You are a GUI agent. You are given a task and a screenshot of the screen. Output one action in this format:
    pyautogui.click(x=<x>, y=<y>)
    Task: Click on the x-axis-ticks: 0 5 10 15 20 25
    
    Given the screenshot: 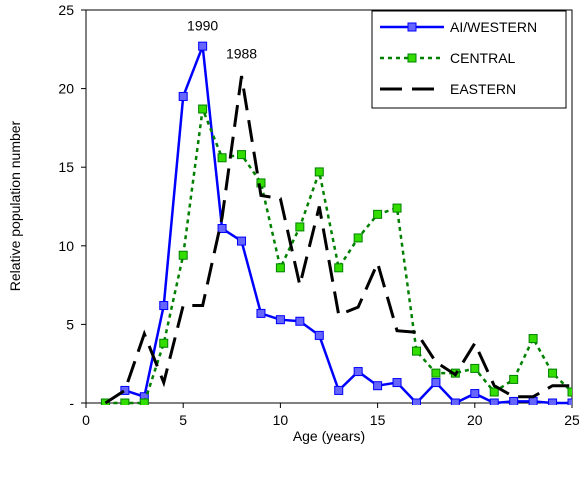 What is the action you would take?
    pyautogui.click(x=330, y=415)
    